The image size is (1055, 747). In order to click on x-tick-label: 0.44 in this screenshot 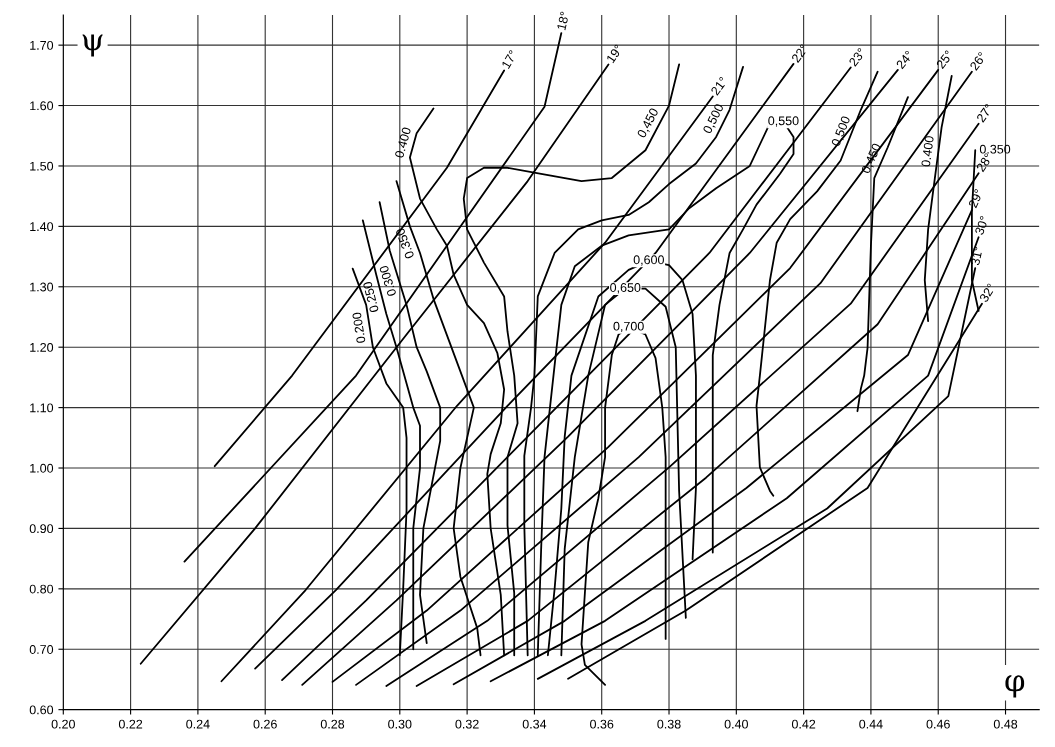, I will do `click(871, 724)`.